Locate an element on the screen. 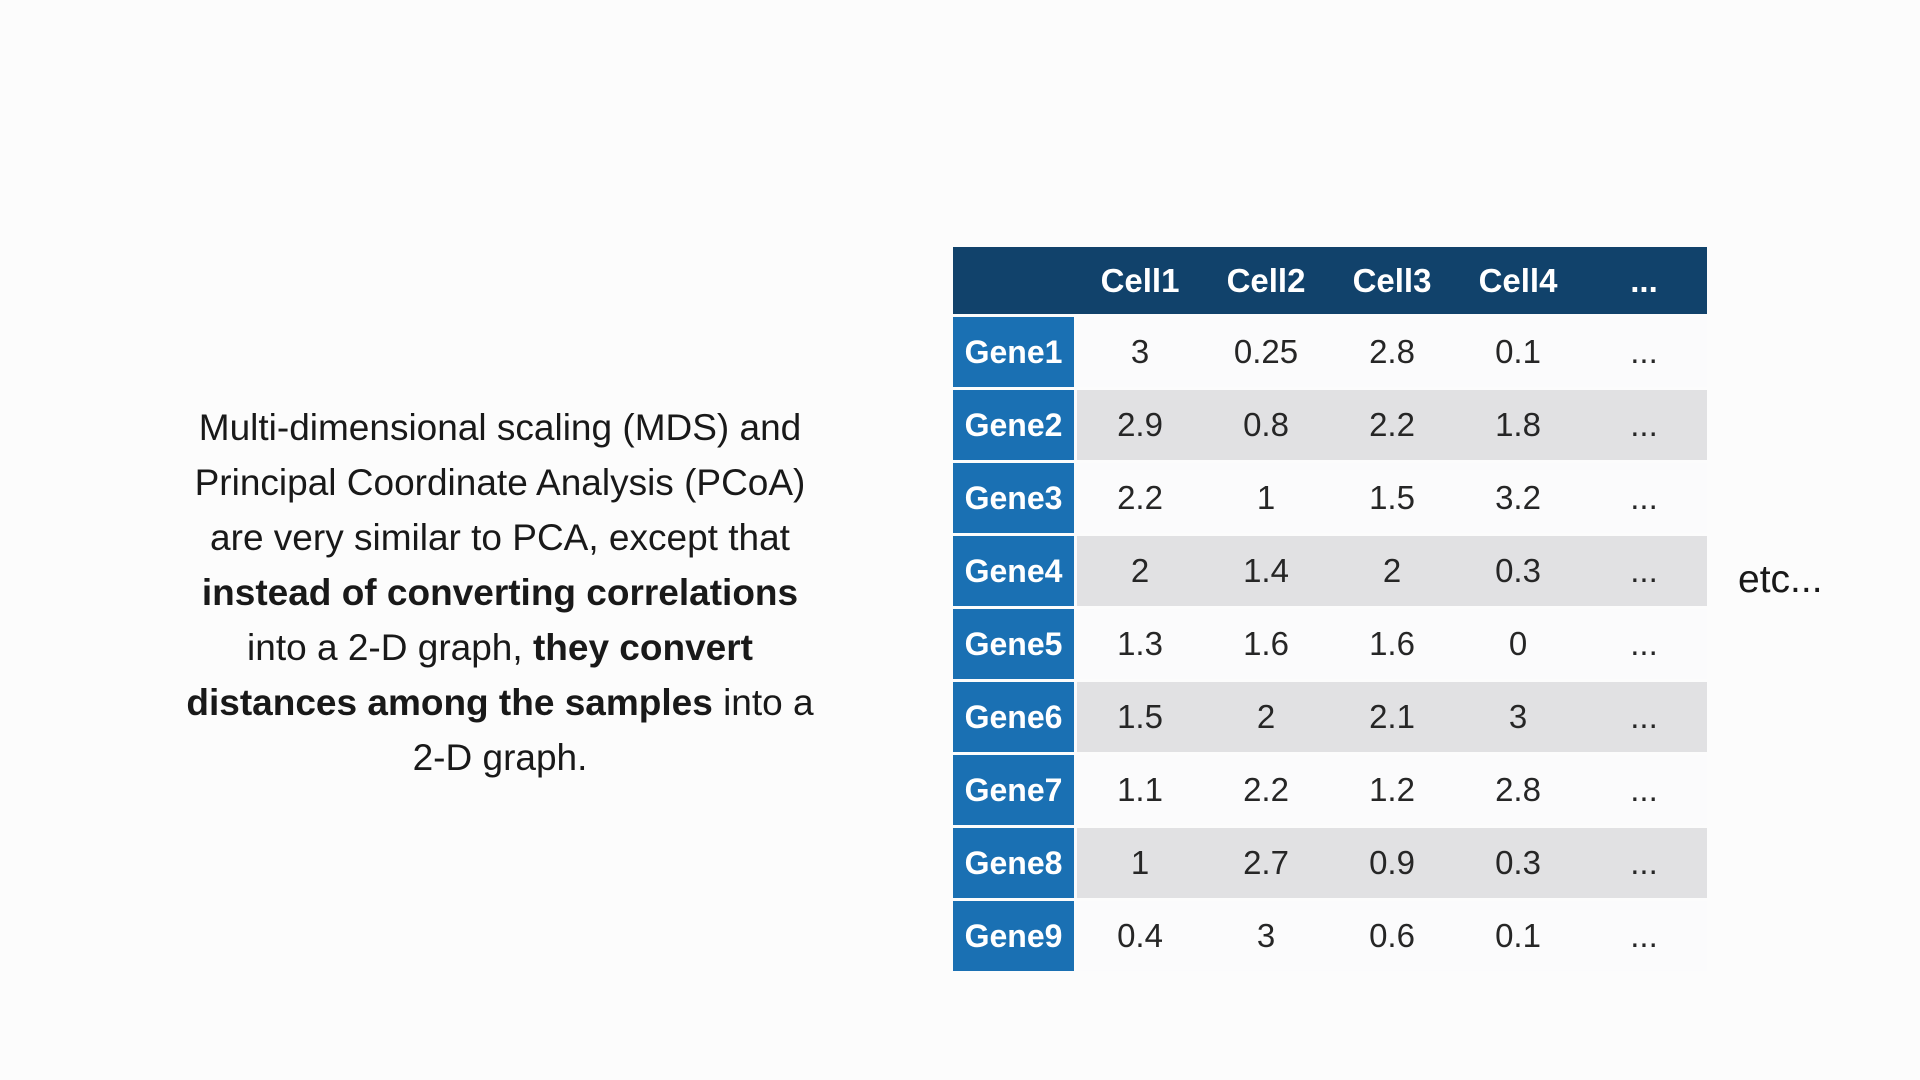  table-cell: 1.3 is located at coordinates (1140, 643).